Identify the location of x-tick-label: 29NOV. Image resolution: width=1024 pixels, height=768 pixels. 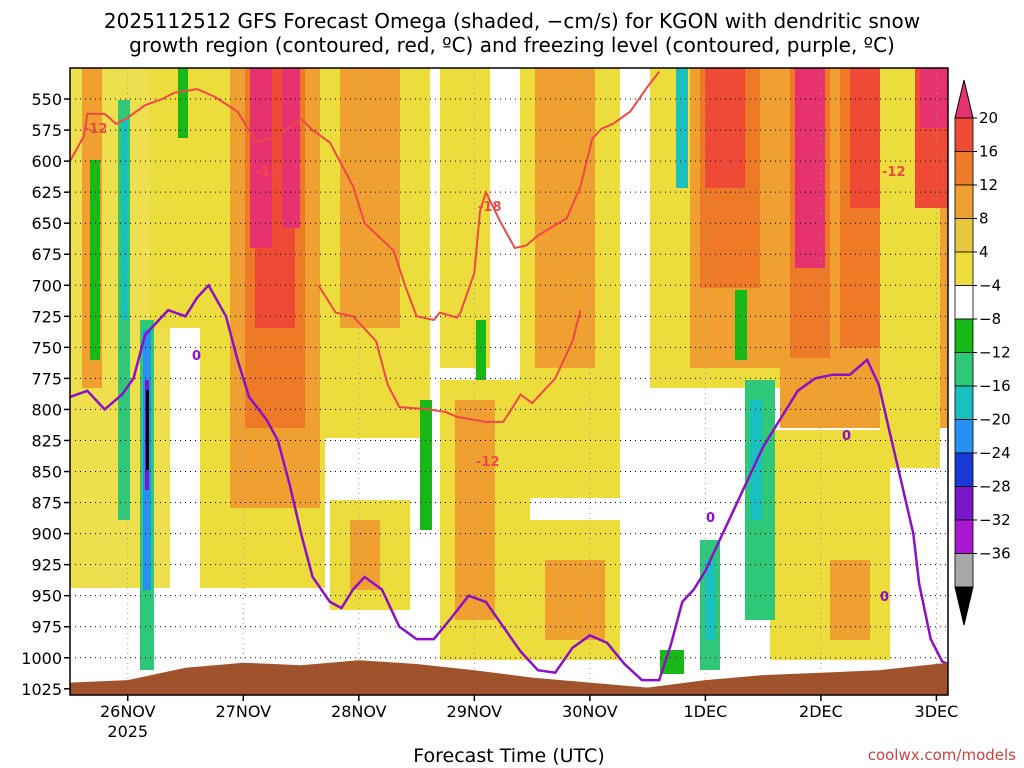
(475, 711).